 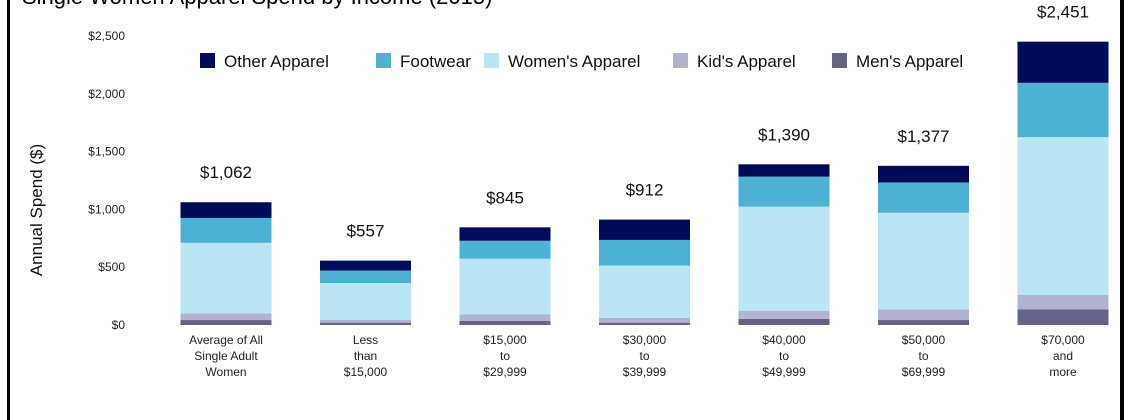 What do you see at coordinates (784, 134) in the screenshot?
I see `bar-total-label: $1,390` at bounding box center [784, 134].